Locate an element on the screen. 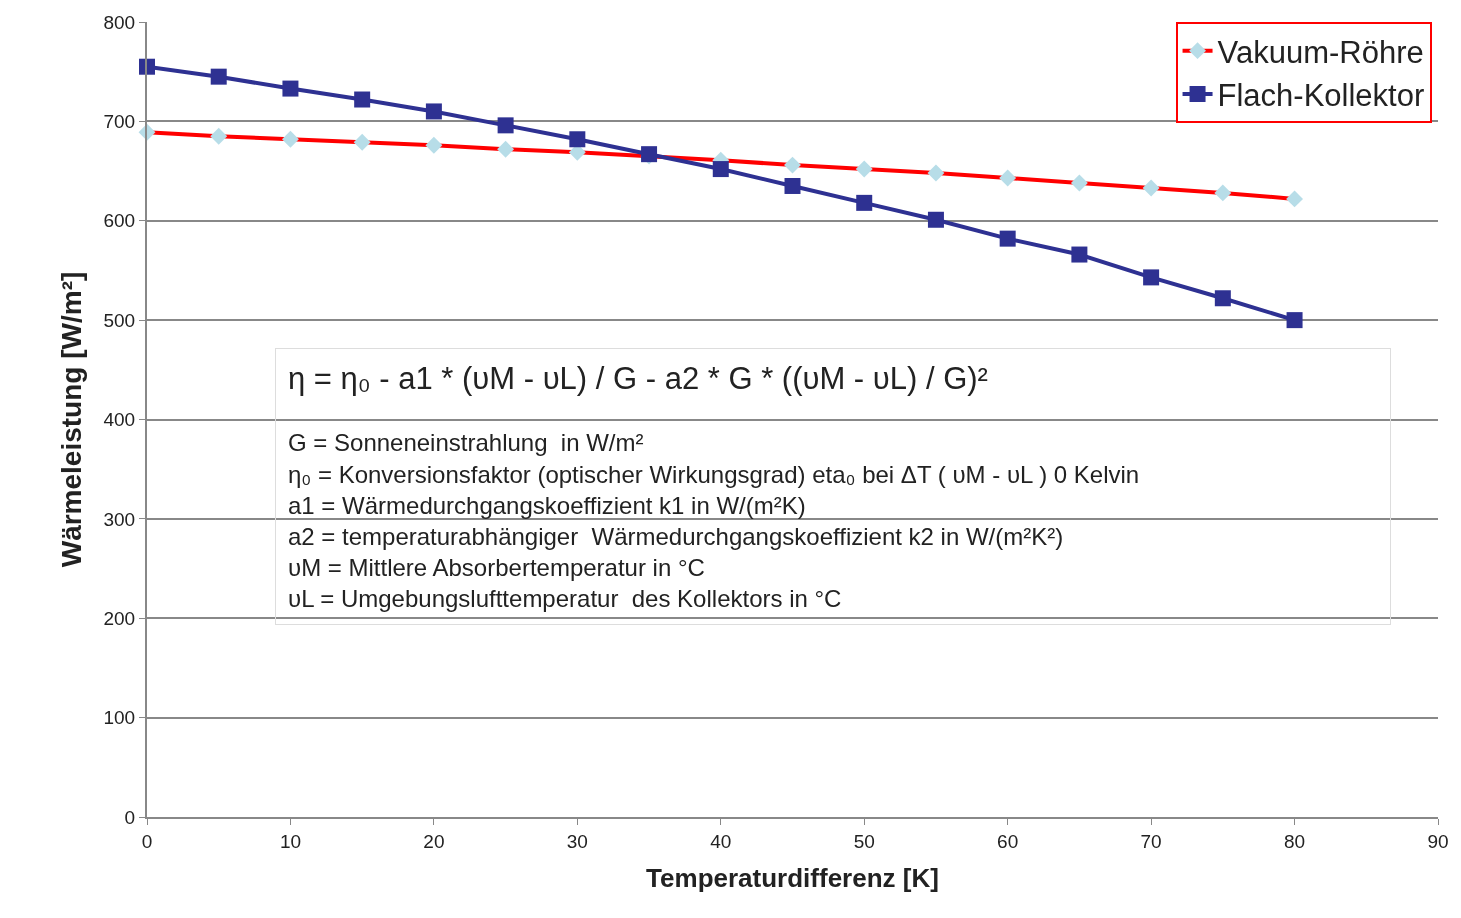  x-tick-label: 30 is located at coordinates (577, 841).